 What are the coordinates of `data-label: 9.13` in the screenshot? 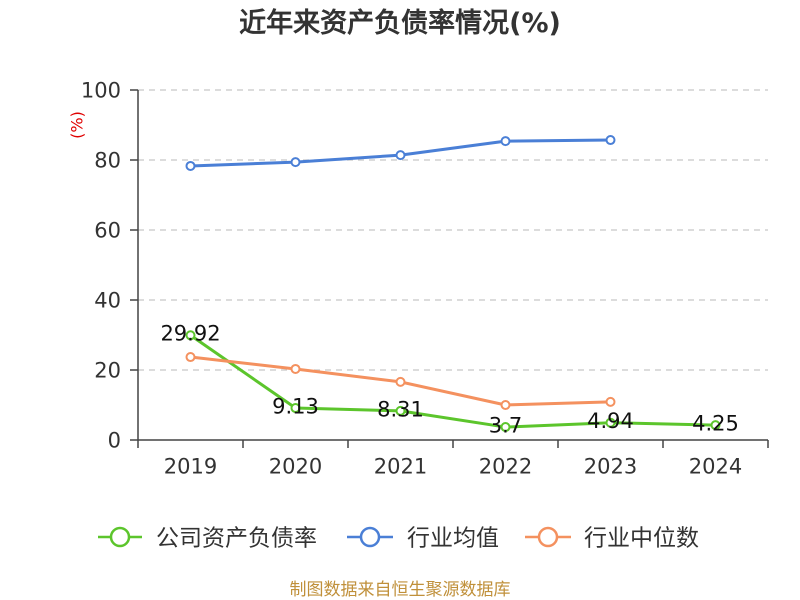 It's located at (295, 406).